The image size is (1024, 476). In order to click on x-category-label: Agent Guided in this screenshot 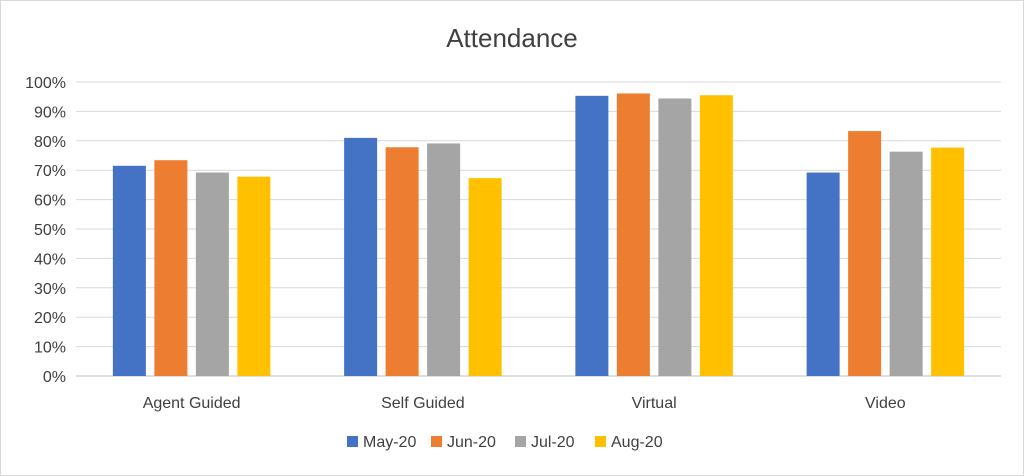, I will do `click(192, 403)`.